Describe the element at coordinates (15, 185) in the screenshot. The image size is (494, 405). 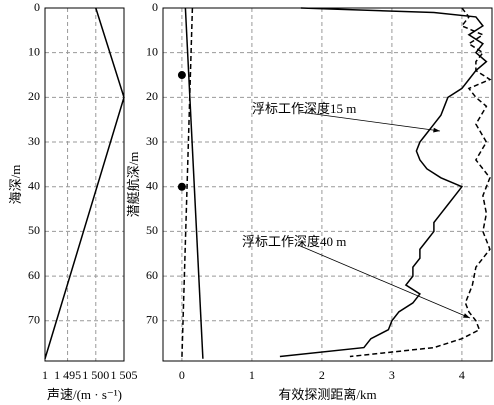
I see `y-axis-label: 海深/m` at that location.